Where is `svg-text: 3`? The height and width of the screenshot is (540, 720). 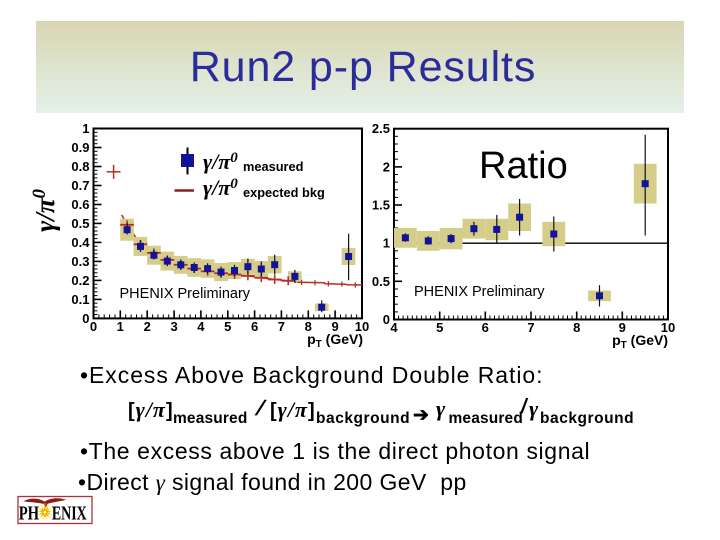 svg-text: 3 is located at coordinates (173, 326).